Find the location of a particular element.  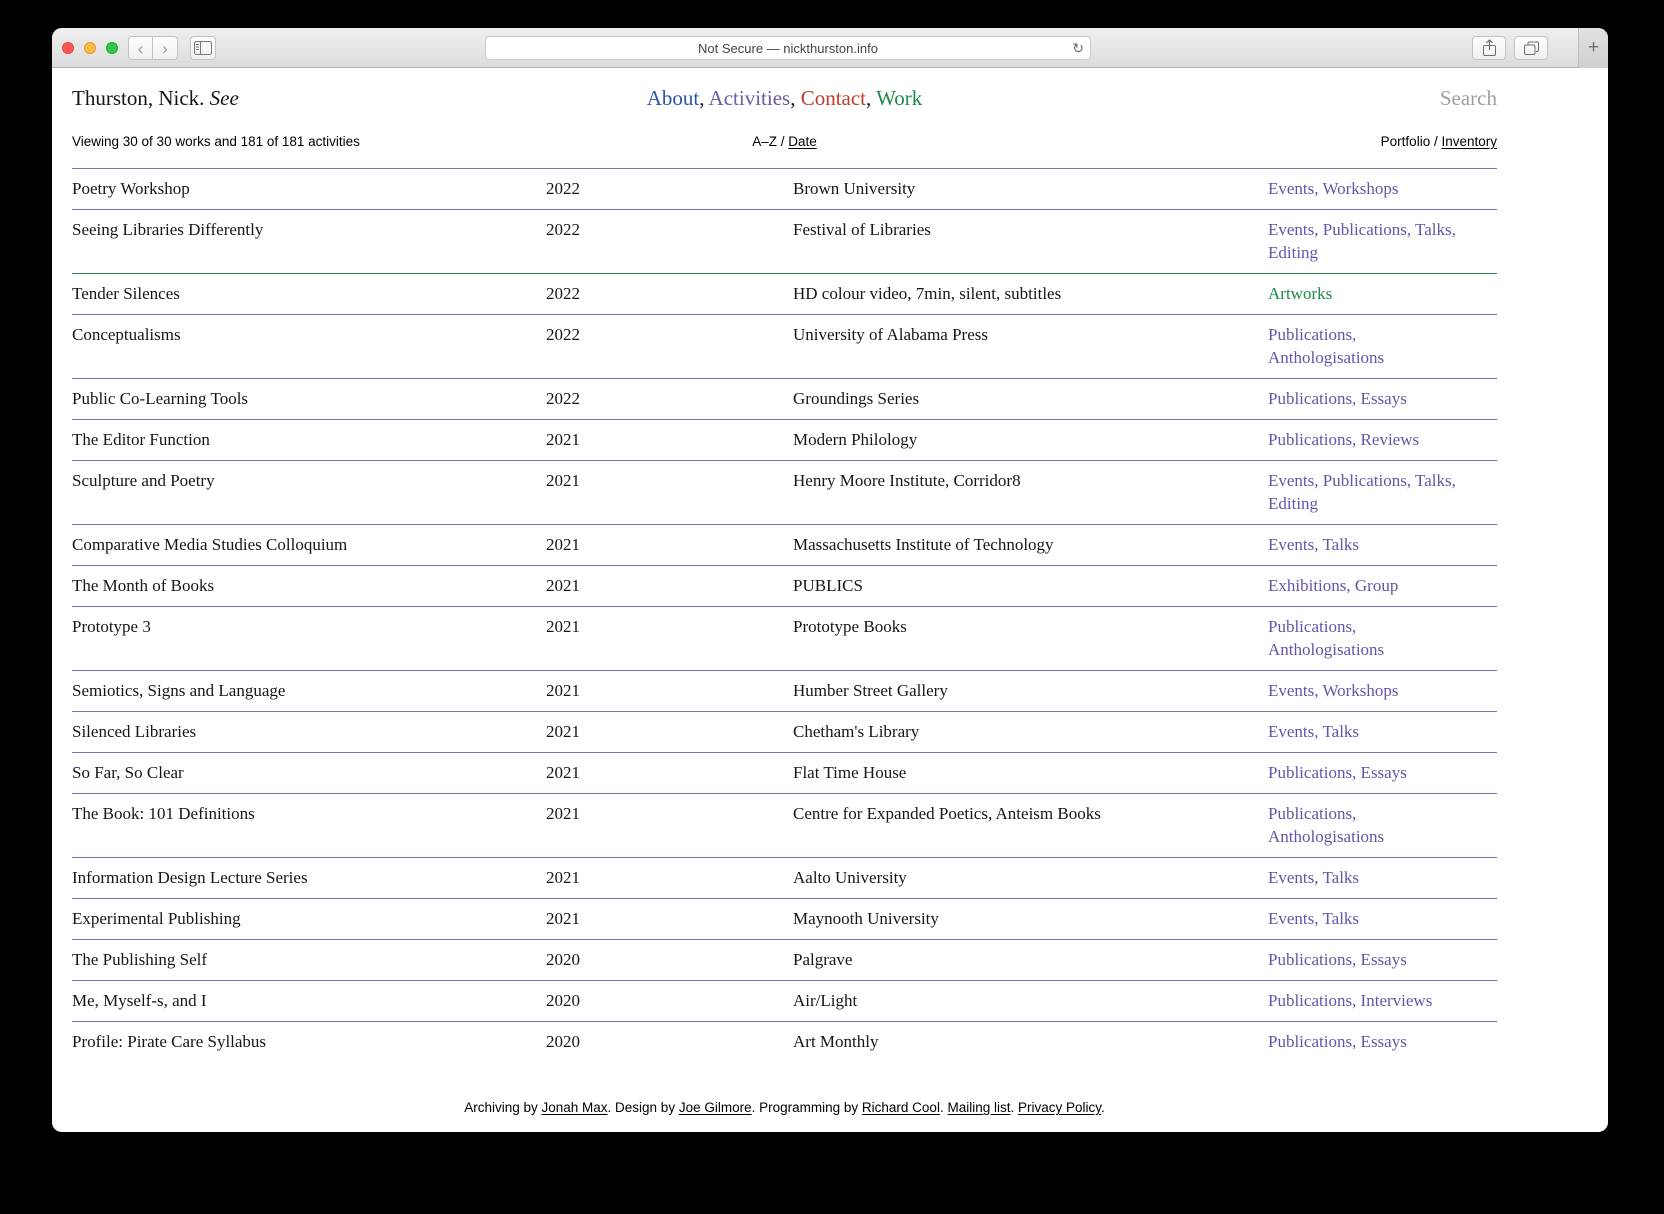

history-buttons: ‹ › is located at coordinates (153, 48).